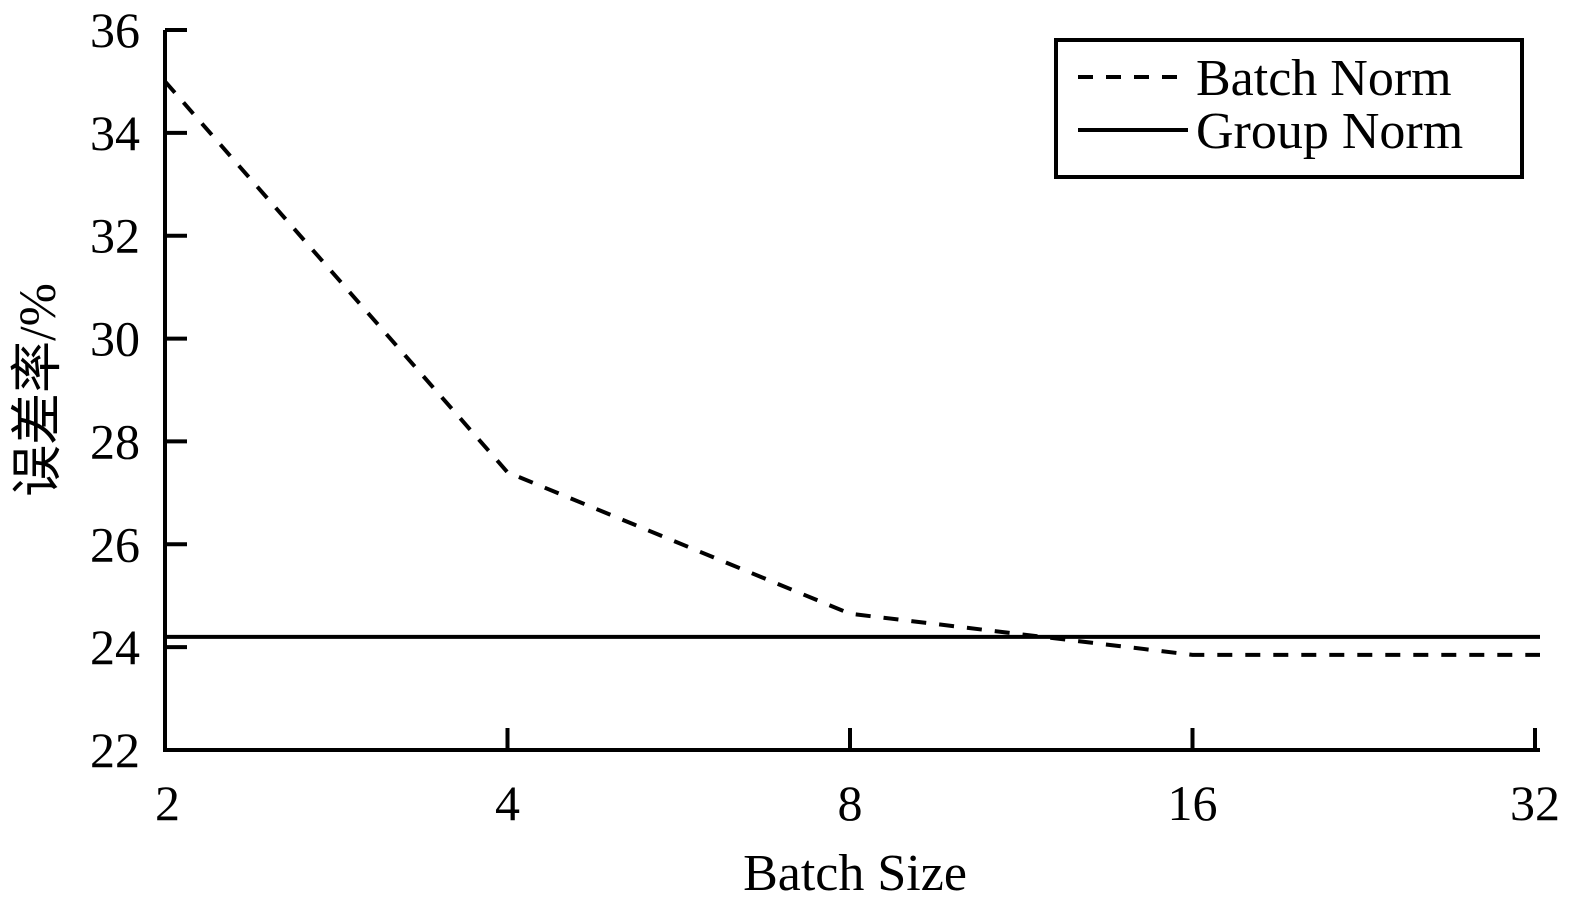  I want to click on y-tick-label: 30, so click(115, 339).